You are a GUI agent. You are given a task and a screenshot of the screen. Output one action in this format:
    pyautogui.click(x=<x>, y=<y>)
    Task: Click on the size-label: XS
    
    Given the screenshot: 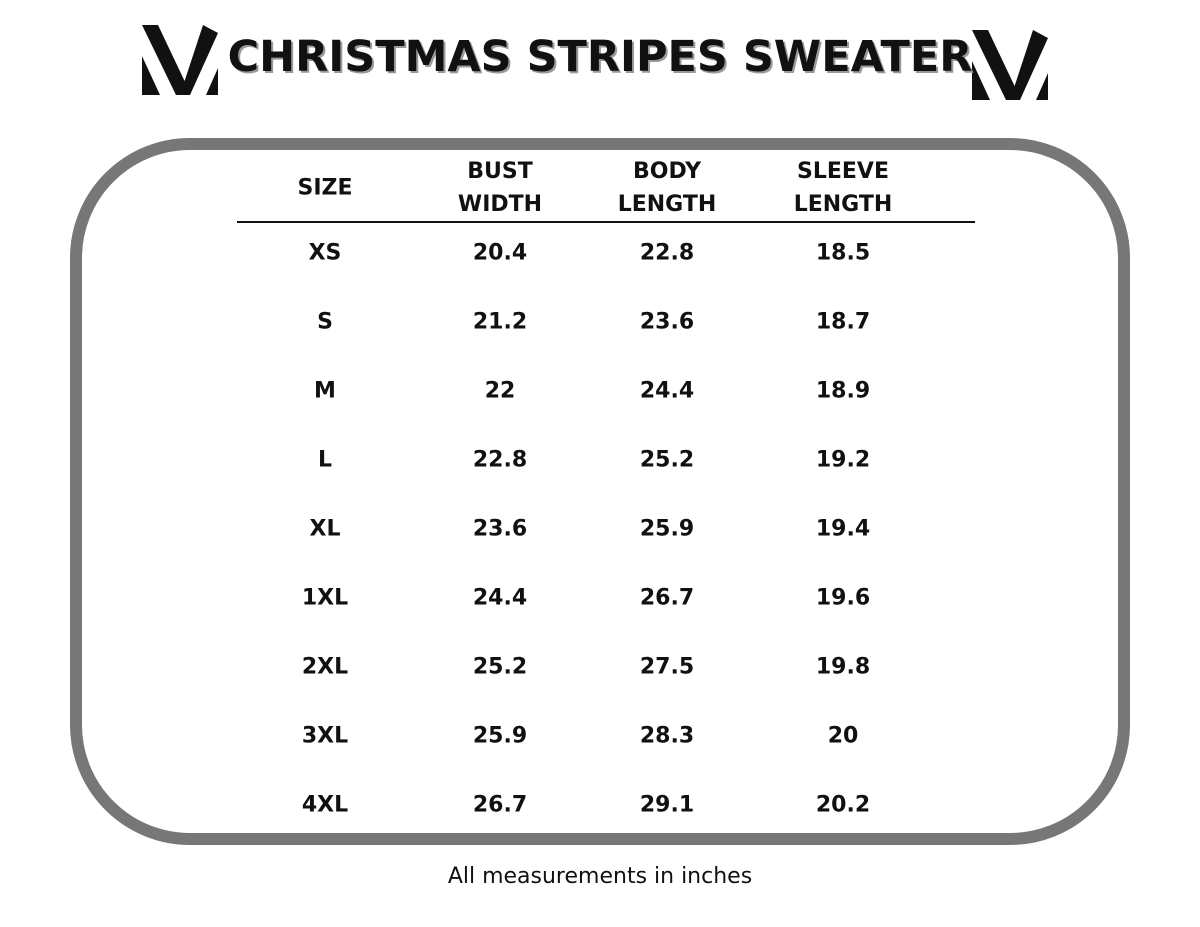 What is the action you would take?
    pyautogui.click(x=325, y=253)
    